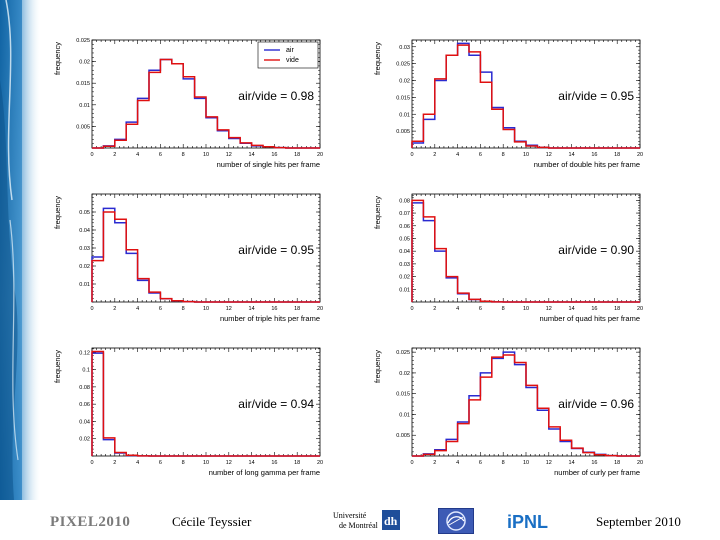  What do you see at coordinates (268, 164) in the screenshot?
I see `x-axis-title: number of single hits per frame` at bounding box center [268, 164].